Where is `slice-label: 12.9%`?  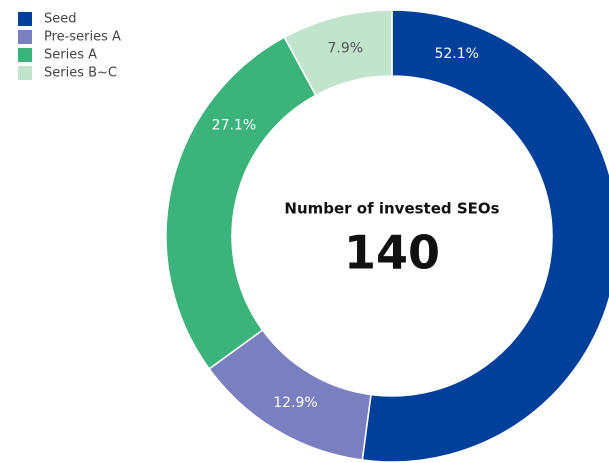
slice-label: 12.9% is located at coordinates (295, 403).